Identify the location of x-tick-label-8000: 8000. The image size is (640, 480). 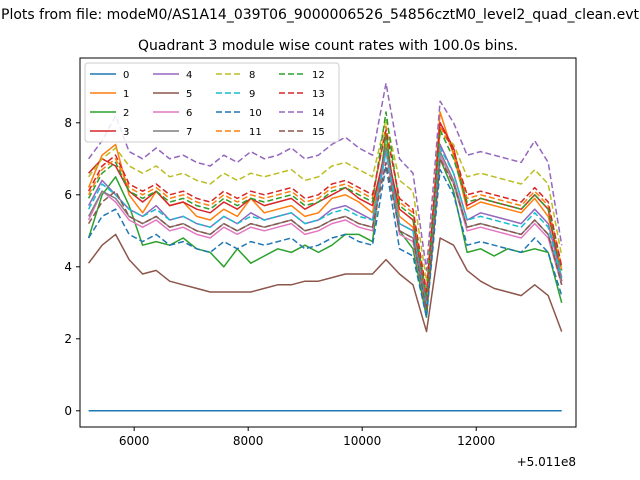
(248, 441).